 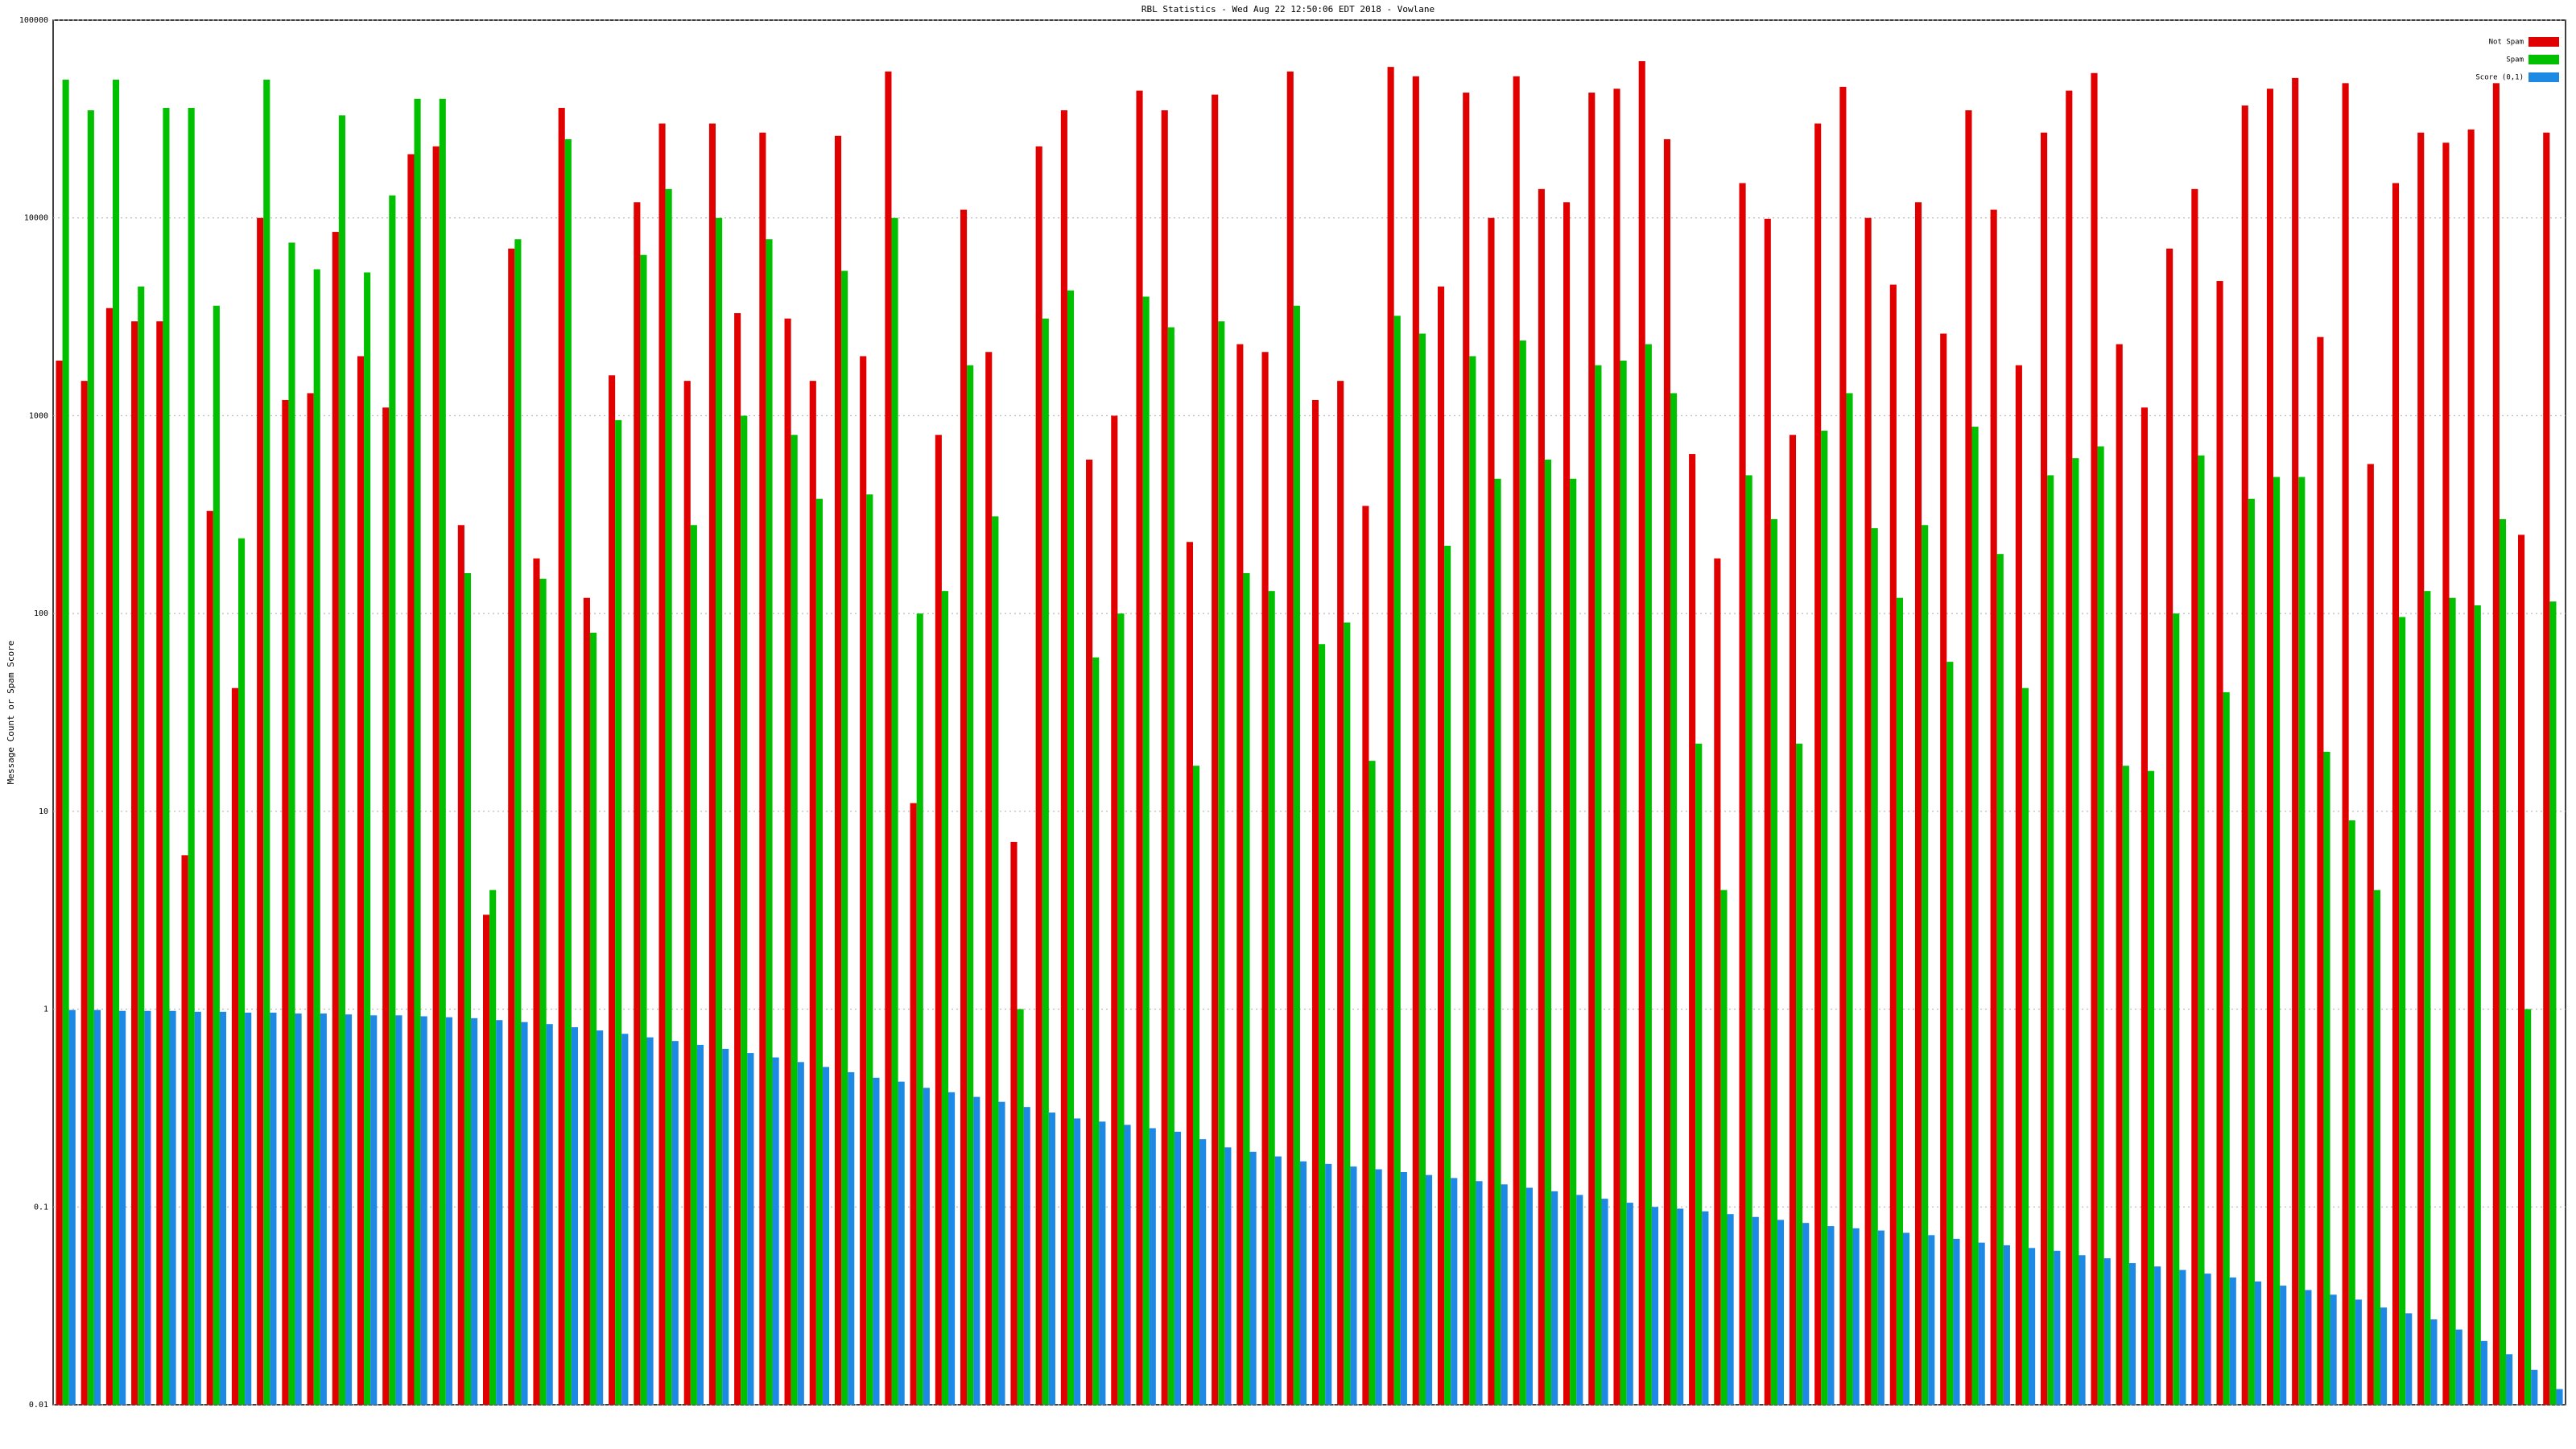 What do you see at coordinates (45, 1009) in the screenshot?
I see `y-tick-label: 1` at bounding box center [45, 1009].